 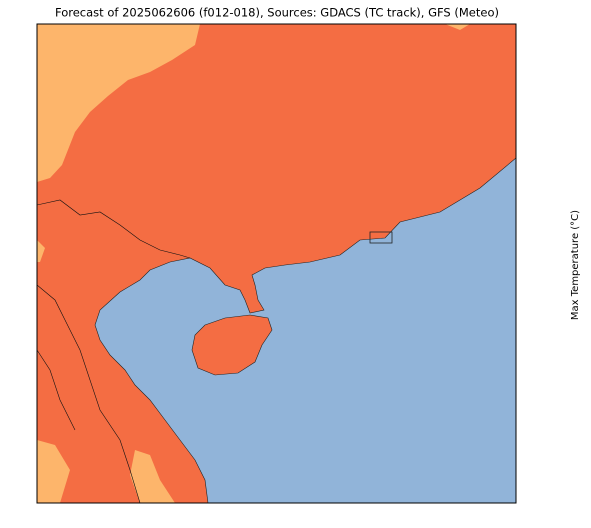 I want to click on hainan, so click(x=232, y=345).